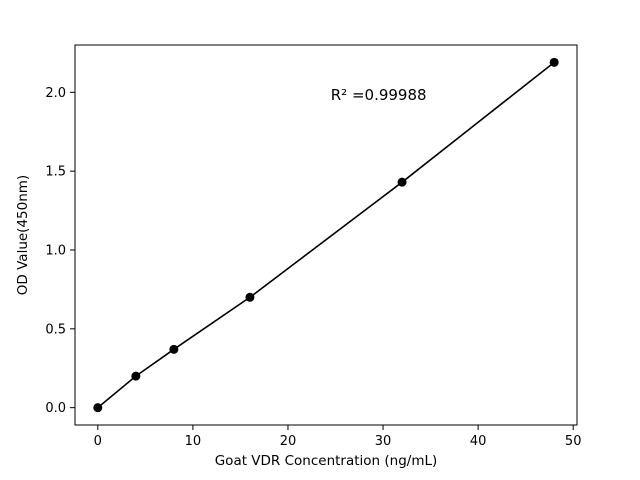 This screenshot has height=480, width=640. Describe the element at coordinates (573, 441) in the screenshot. I see `x-tick-label: 50` at that location.